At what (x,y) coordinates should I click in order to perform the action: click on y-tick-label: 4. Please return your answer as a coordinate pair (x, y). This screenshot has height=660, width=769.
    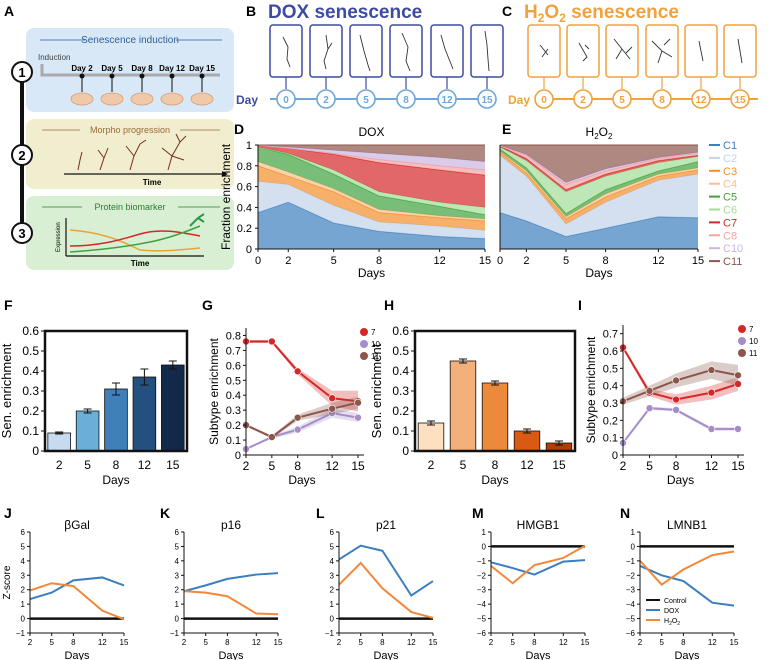
    Looking at the image, I should click on (23, 561).